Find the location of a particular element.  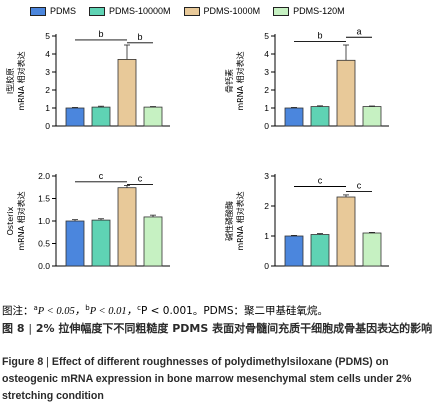

legend-label-pdms: PDMS is located at coordinates (63, 11).